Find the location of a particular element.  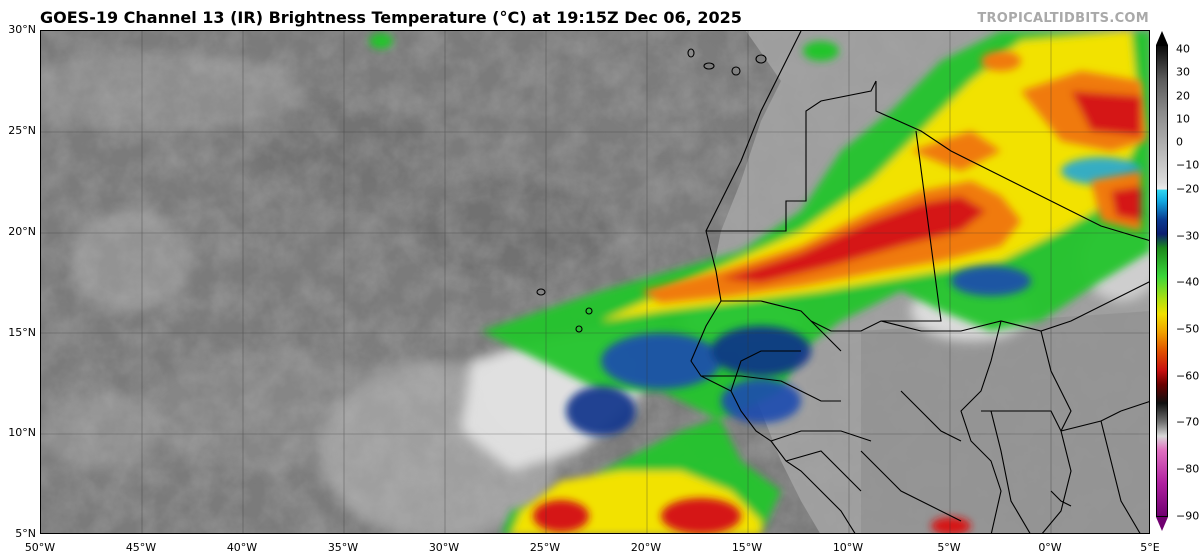

lon-label-20w: 20°W is located at coordinates (646, 547).